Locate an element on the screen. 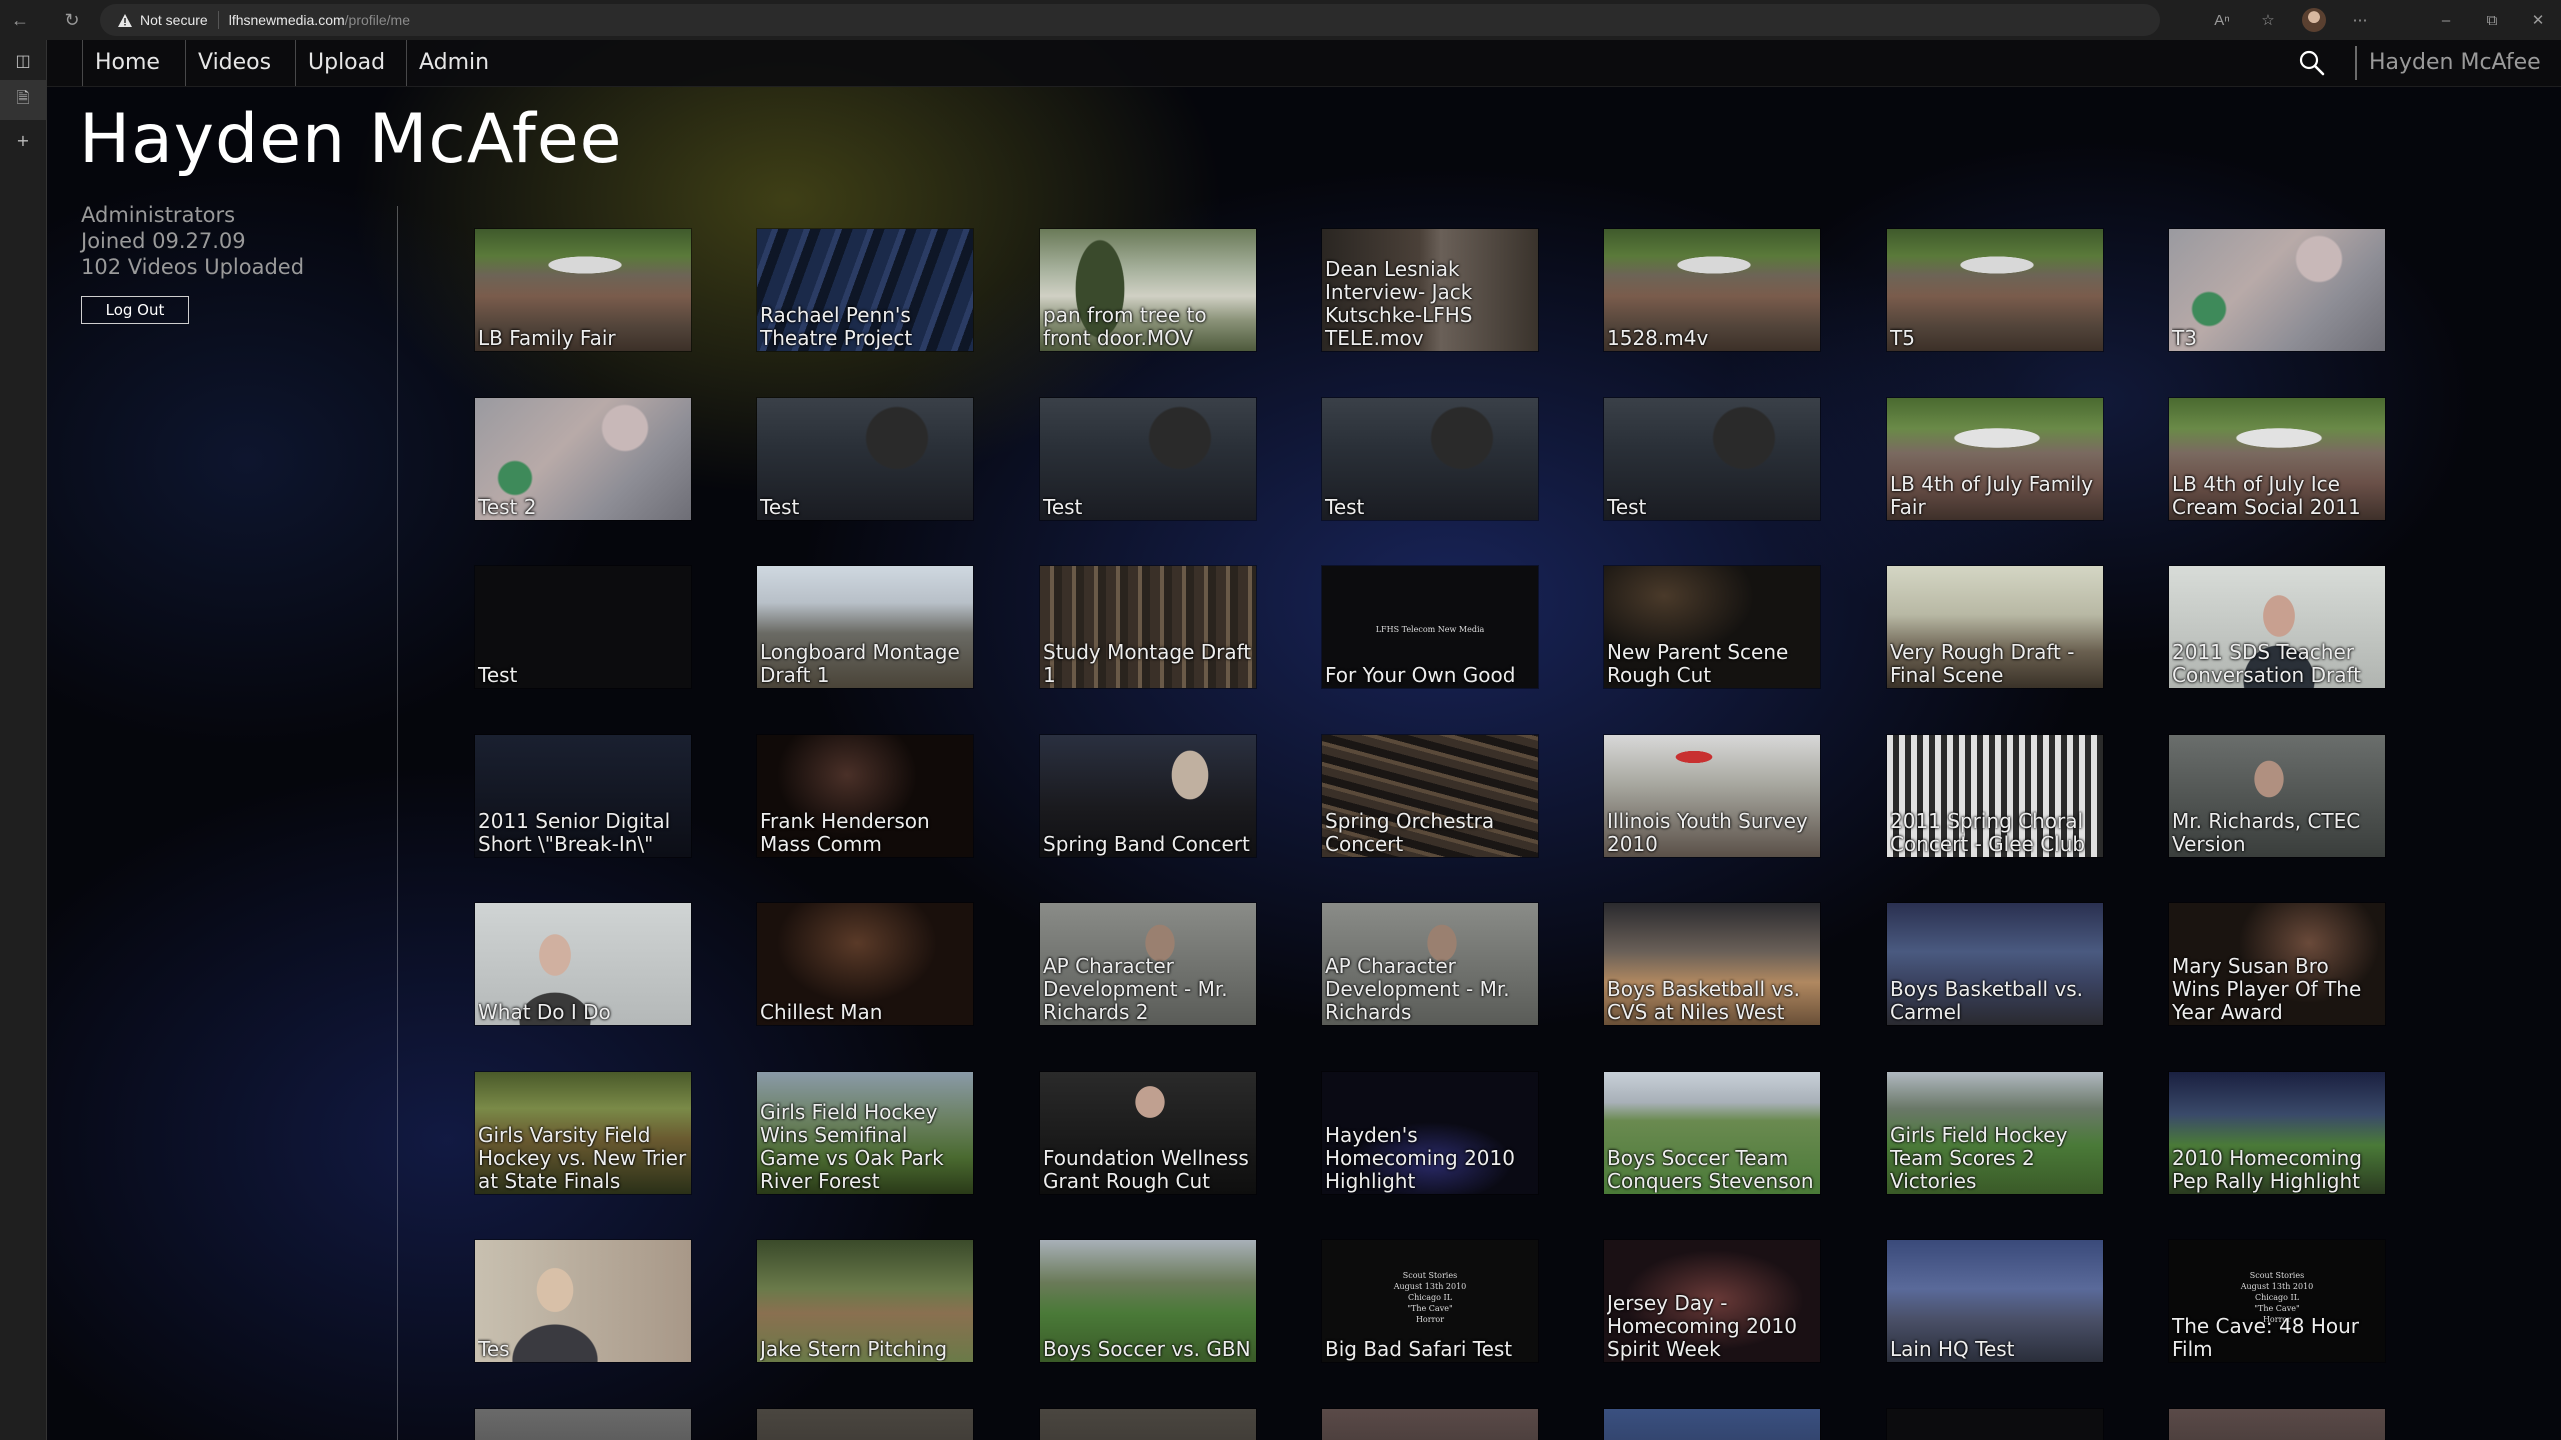 The width and height of the screenshot is (2561, 1440). video-title: Mr. Richards, CTEC Version is located at coordinates (2266, 833).